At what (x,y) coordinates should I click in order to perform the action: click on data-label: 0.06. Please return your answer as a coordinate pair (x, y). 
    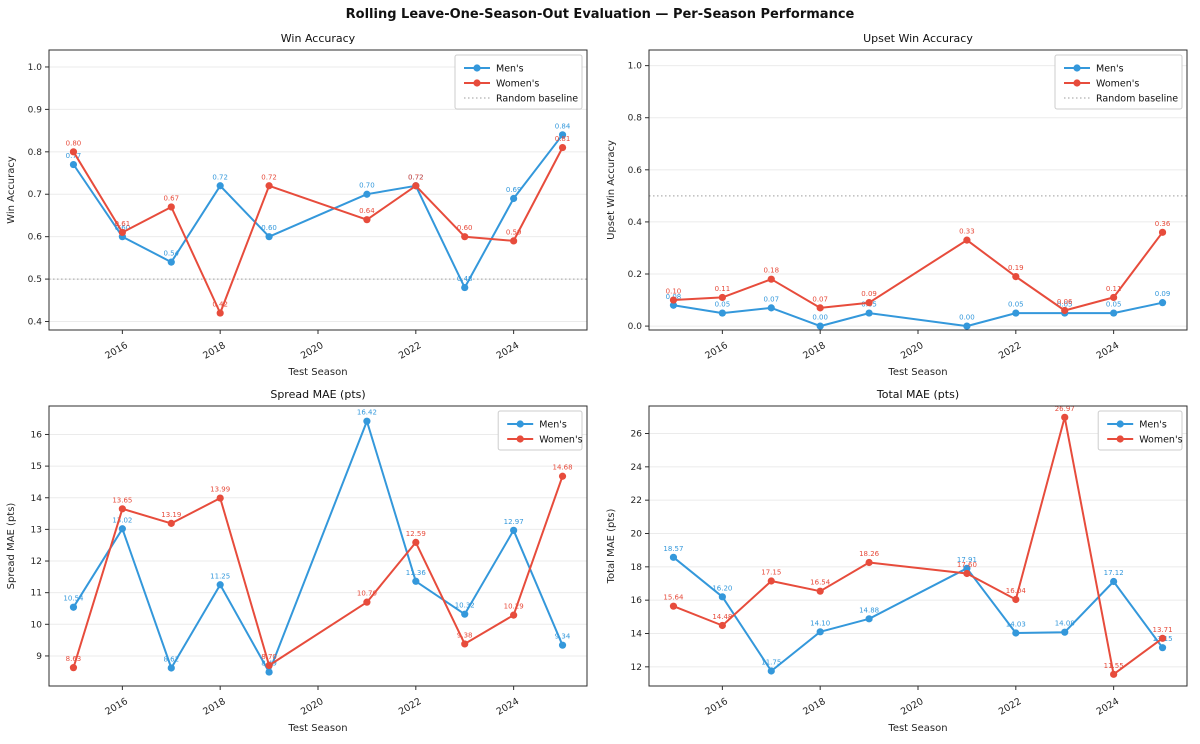
    Looking at the image, I should click on (1065, 302).